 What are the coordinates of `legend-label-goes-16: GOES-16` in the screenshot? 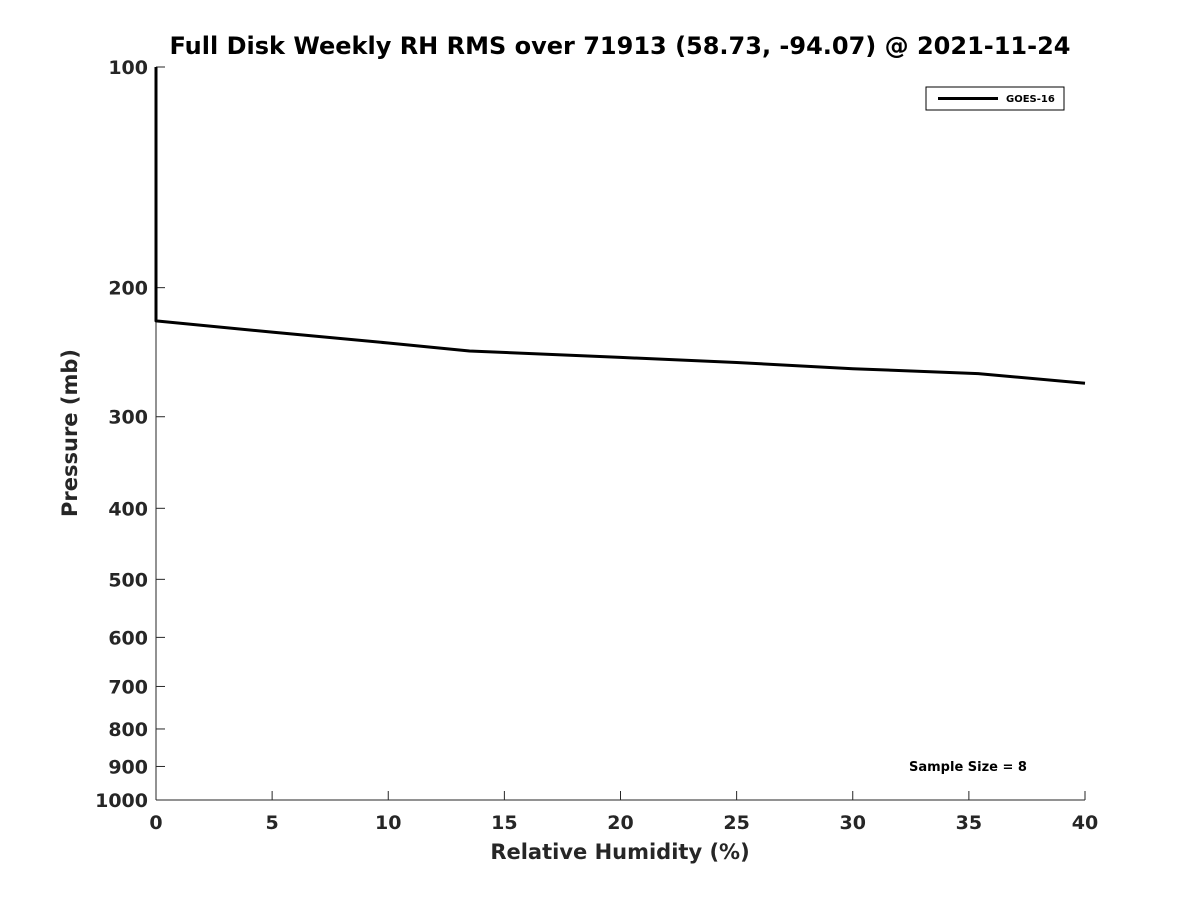 It's located at (1030, 99).